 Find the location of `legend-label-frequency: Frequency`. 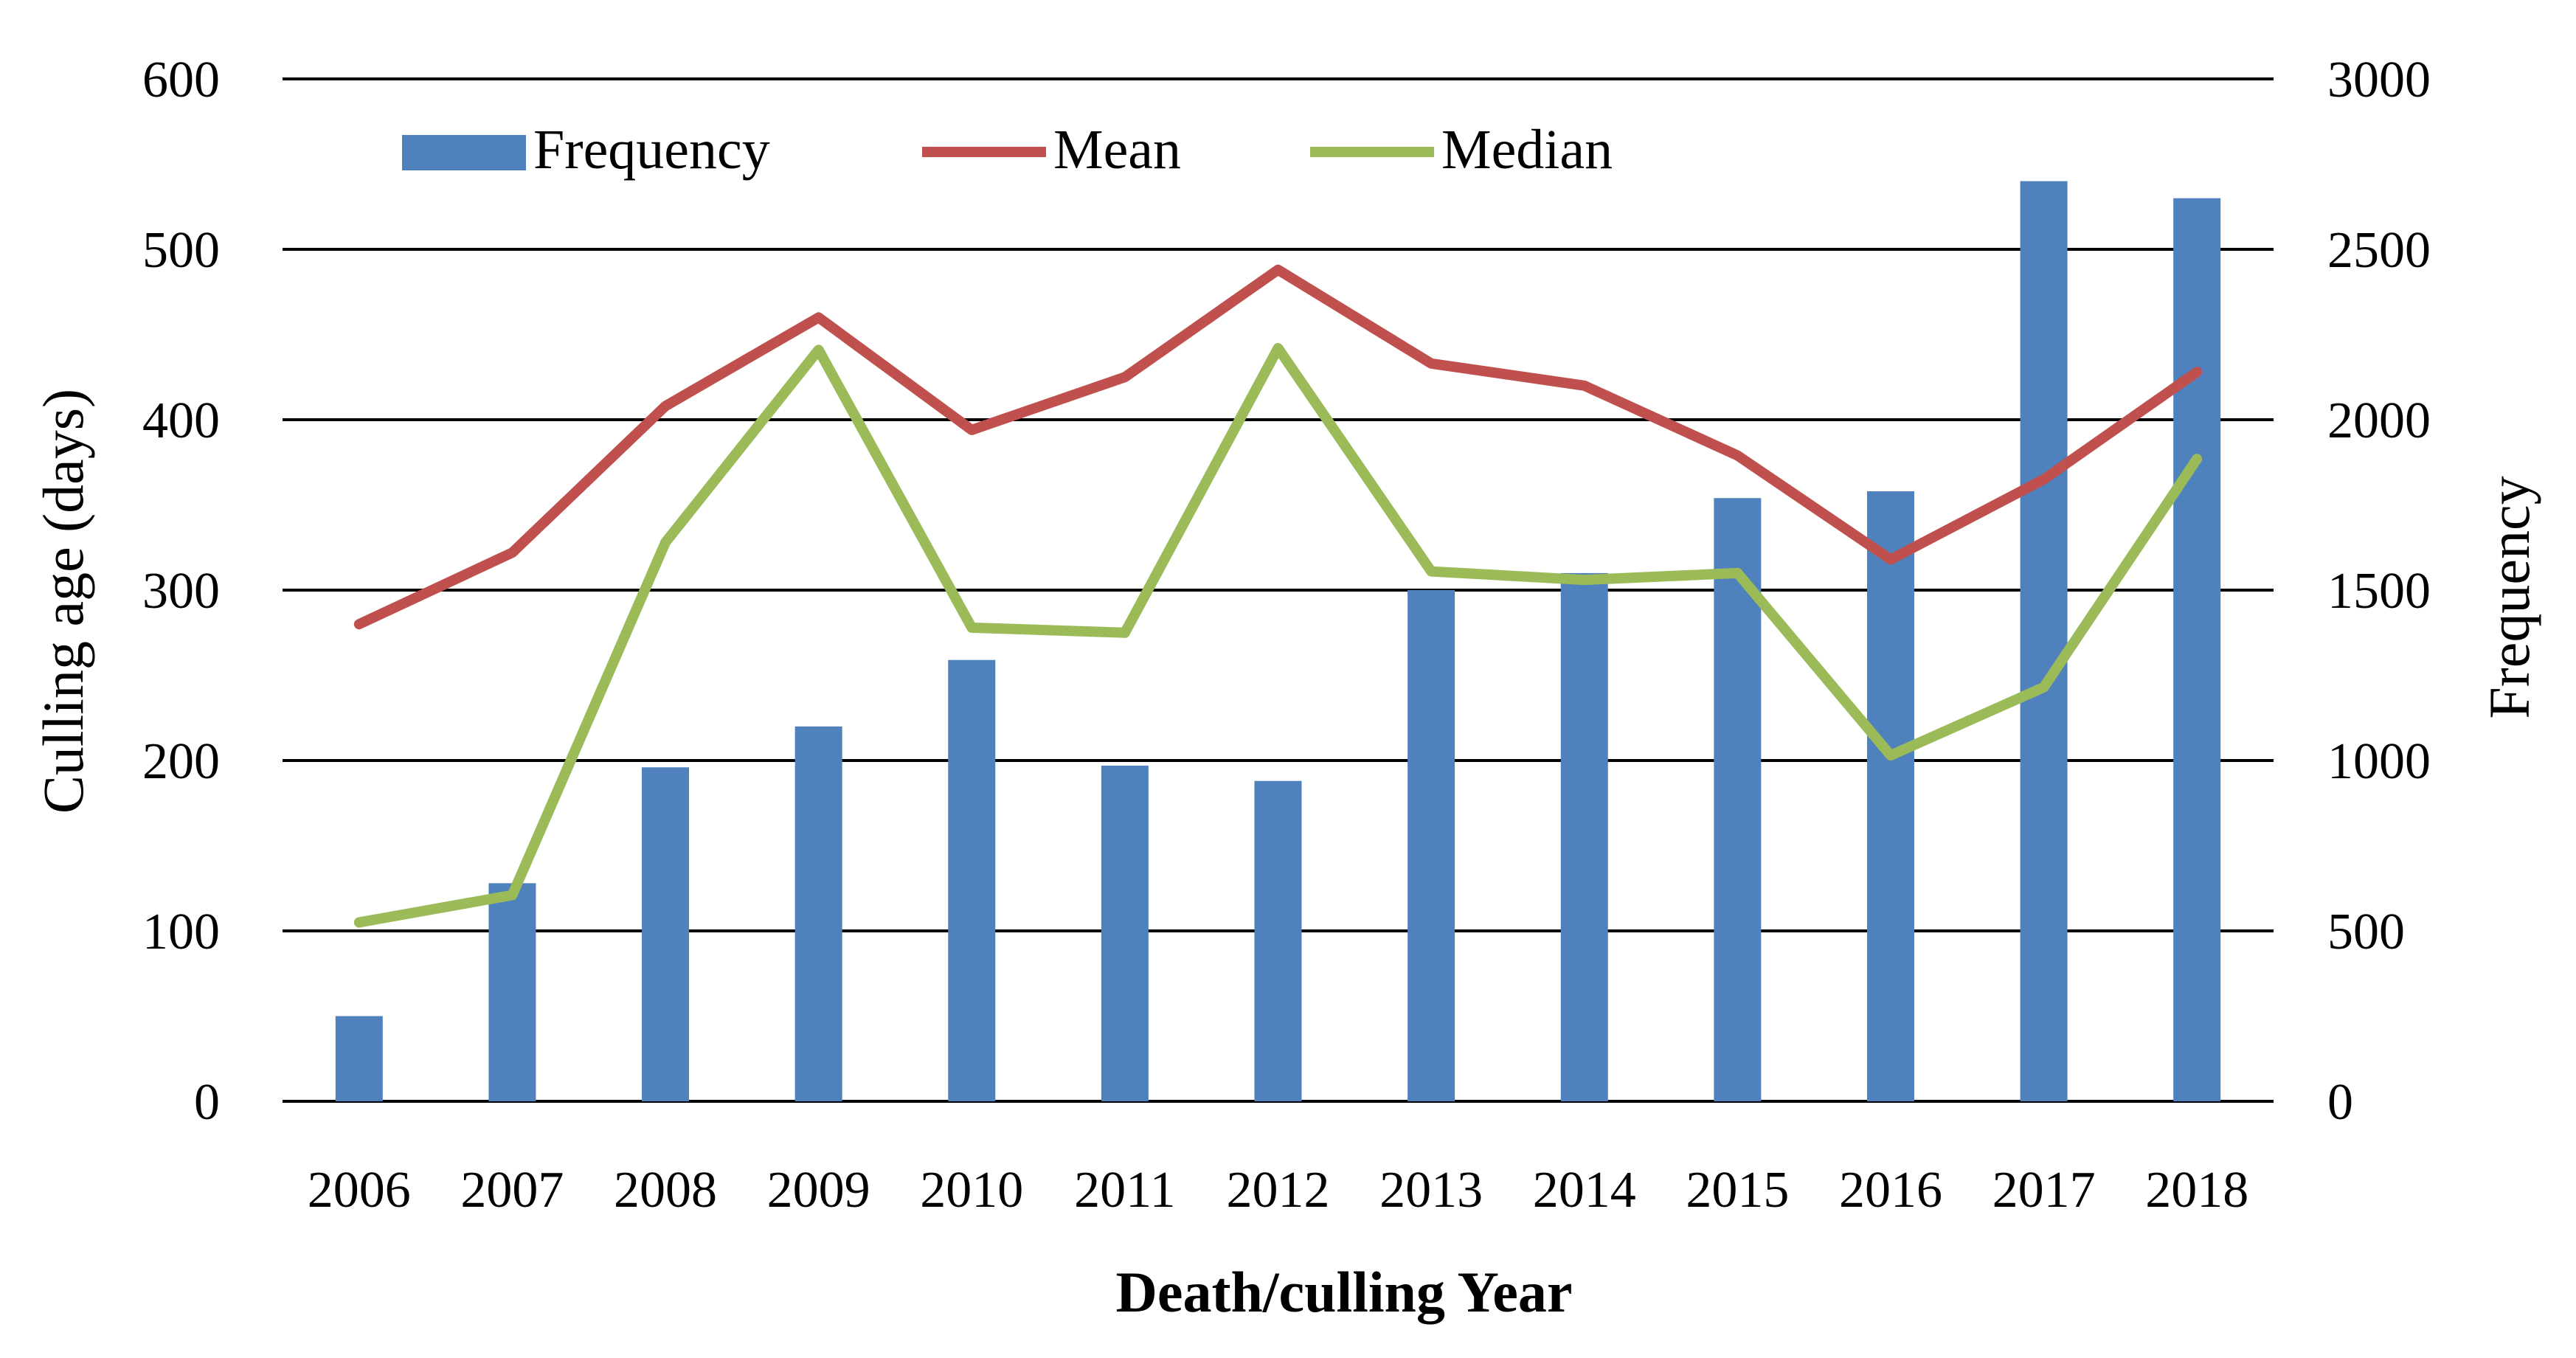

legend-label-frequency: Frequency is located at coordinates (651, 150).